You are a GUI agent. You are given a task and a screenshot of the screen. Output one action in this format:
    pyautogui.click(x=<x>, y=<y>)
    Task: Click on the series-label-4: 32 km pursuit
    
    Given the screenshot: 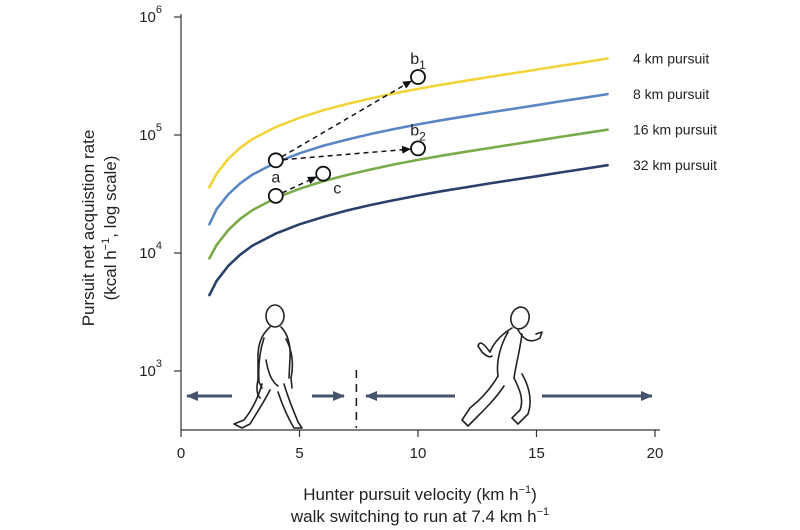 What is the action you would take?
    pyautogui.click(x=675, y=165)
    